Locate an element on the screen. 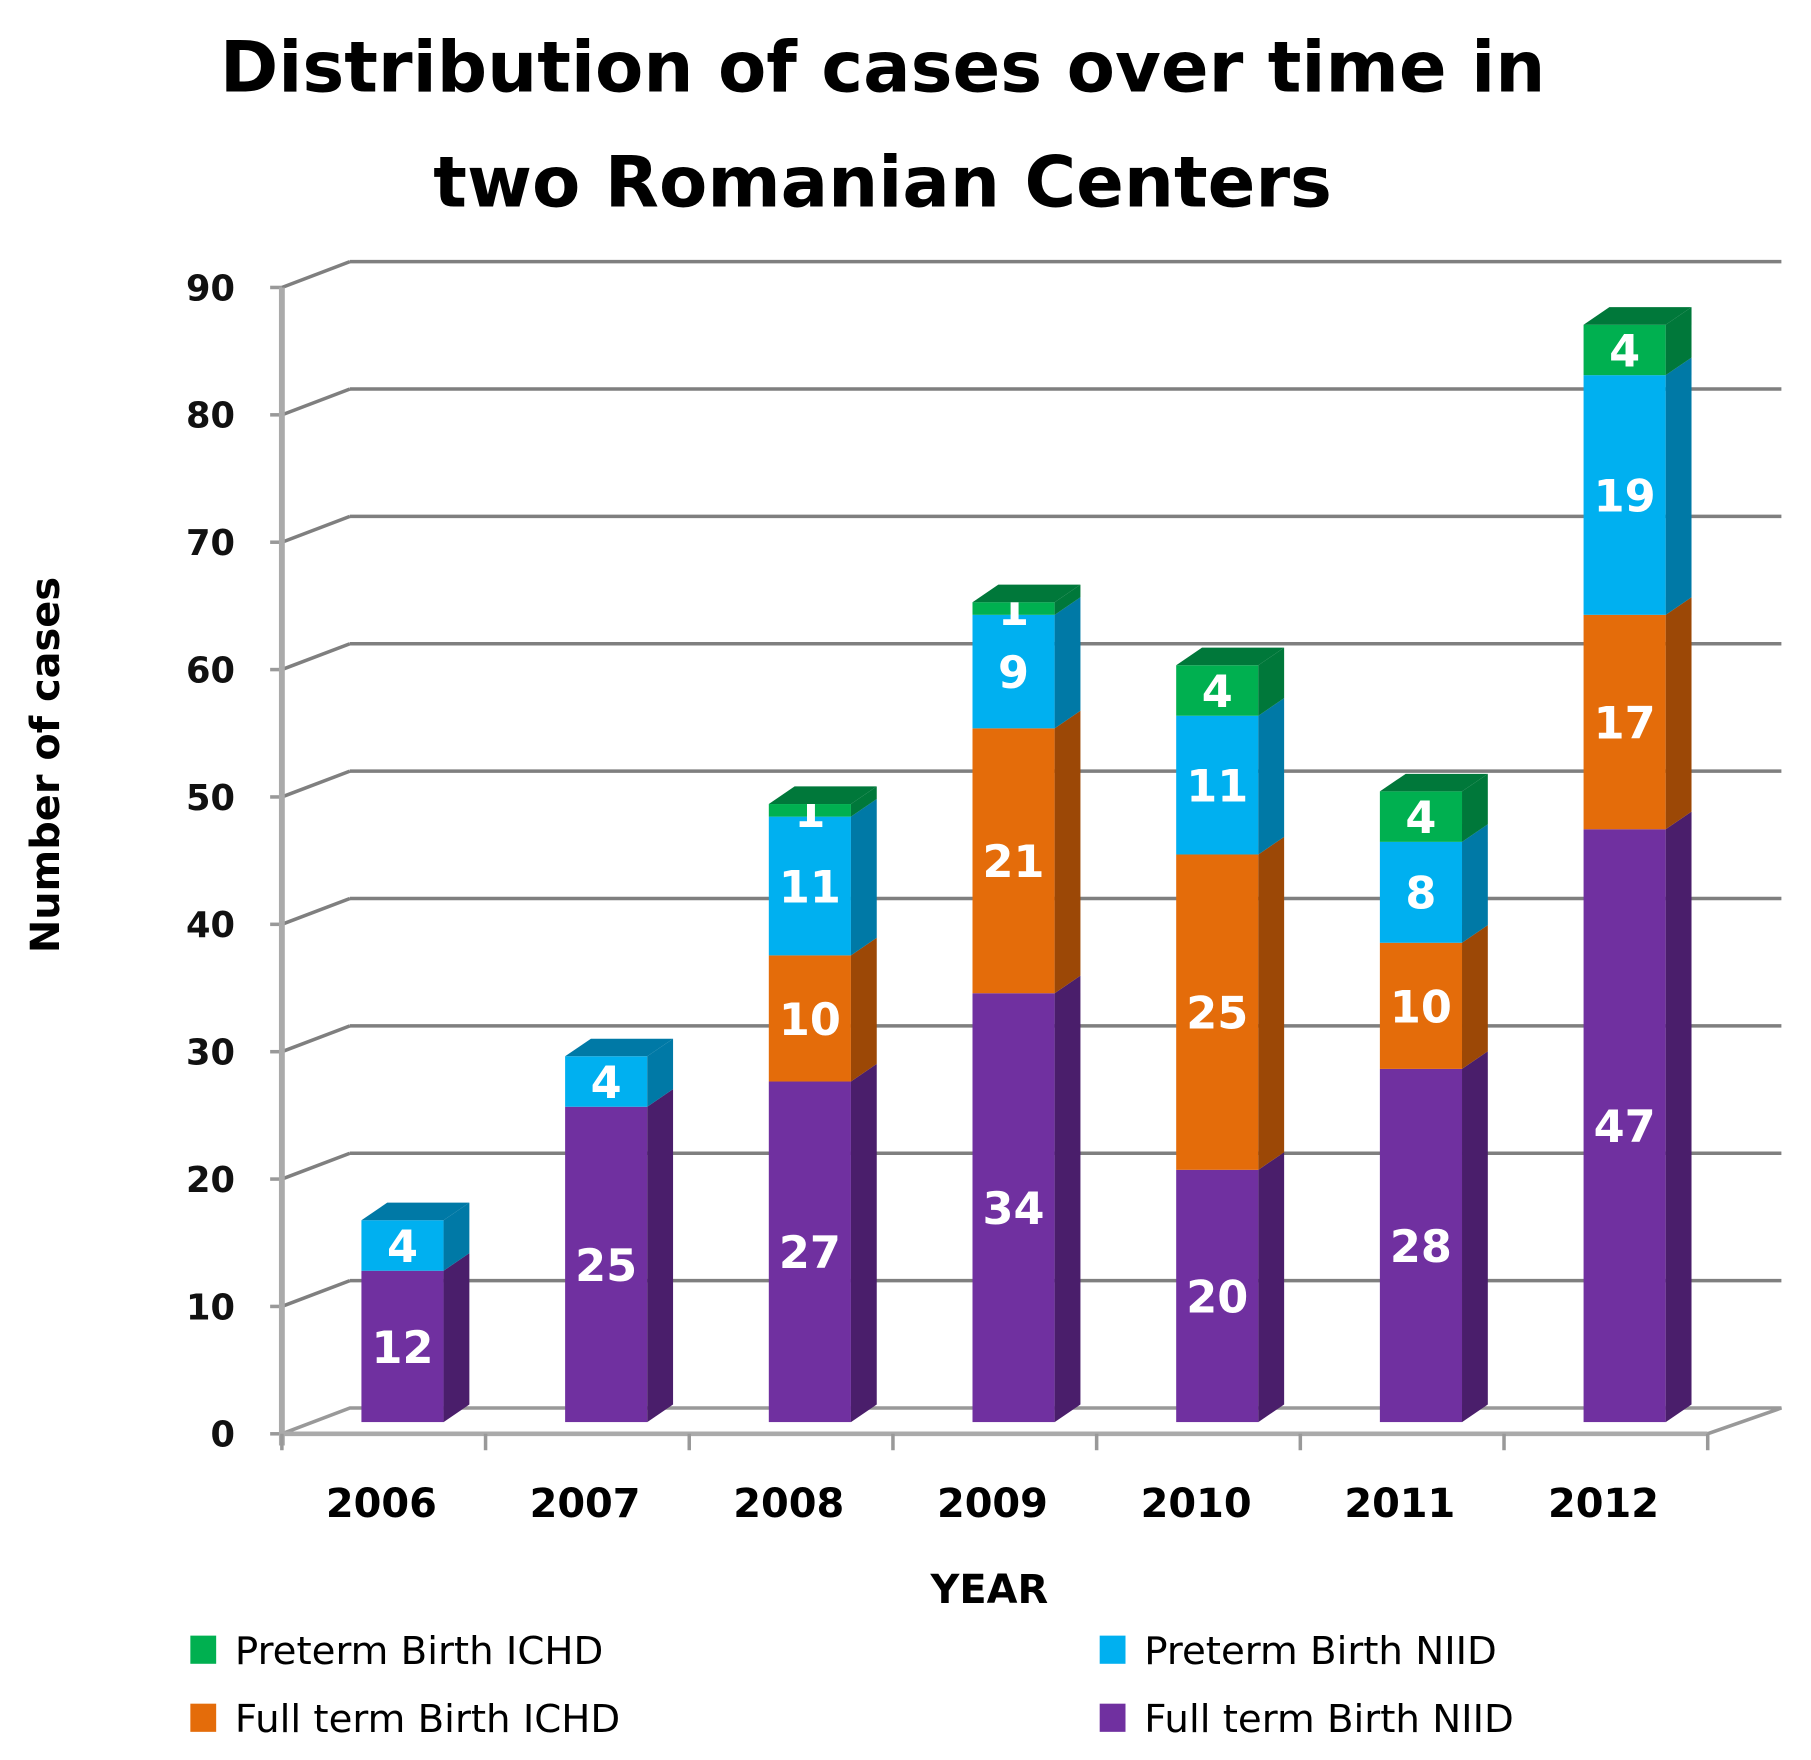 The width and height of the screenshot is (1811, 1760). legend-item: Preterm Birth ICHD is located at coordinates (396, 1651).